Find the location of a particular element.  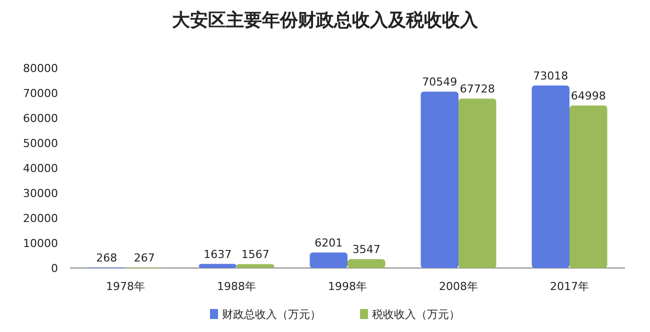

x-tick-label: 1978年 is located at coordinates (125, 286).